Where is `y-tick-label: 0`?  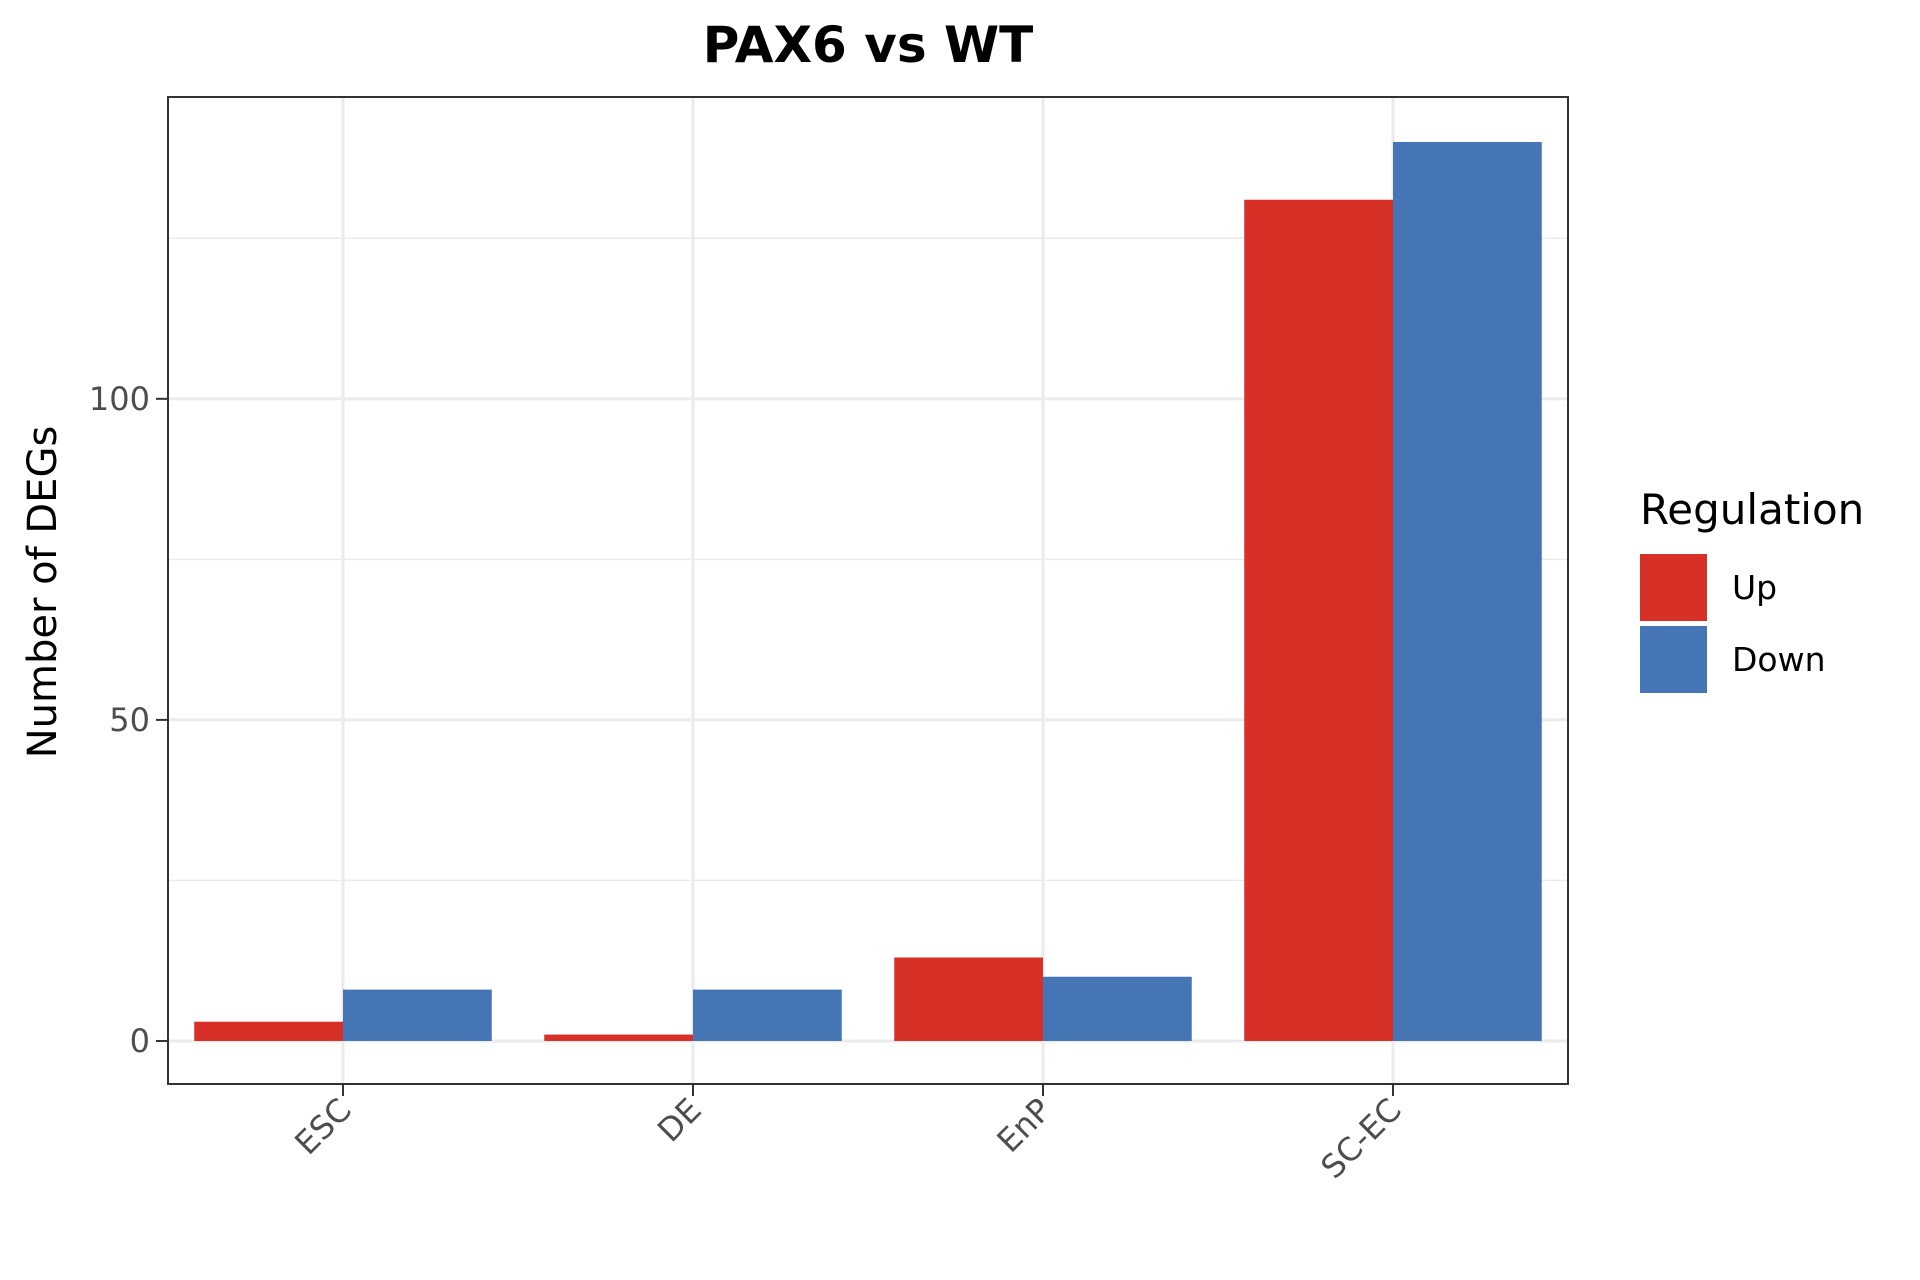 y-tick-label: 0 is located at coordinates (140, 1041).